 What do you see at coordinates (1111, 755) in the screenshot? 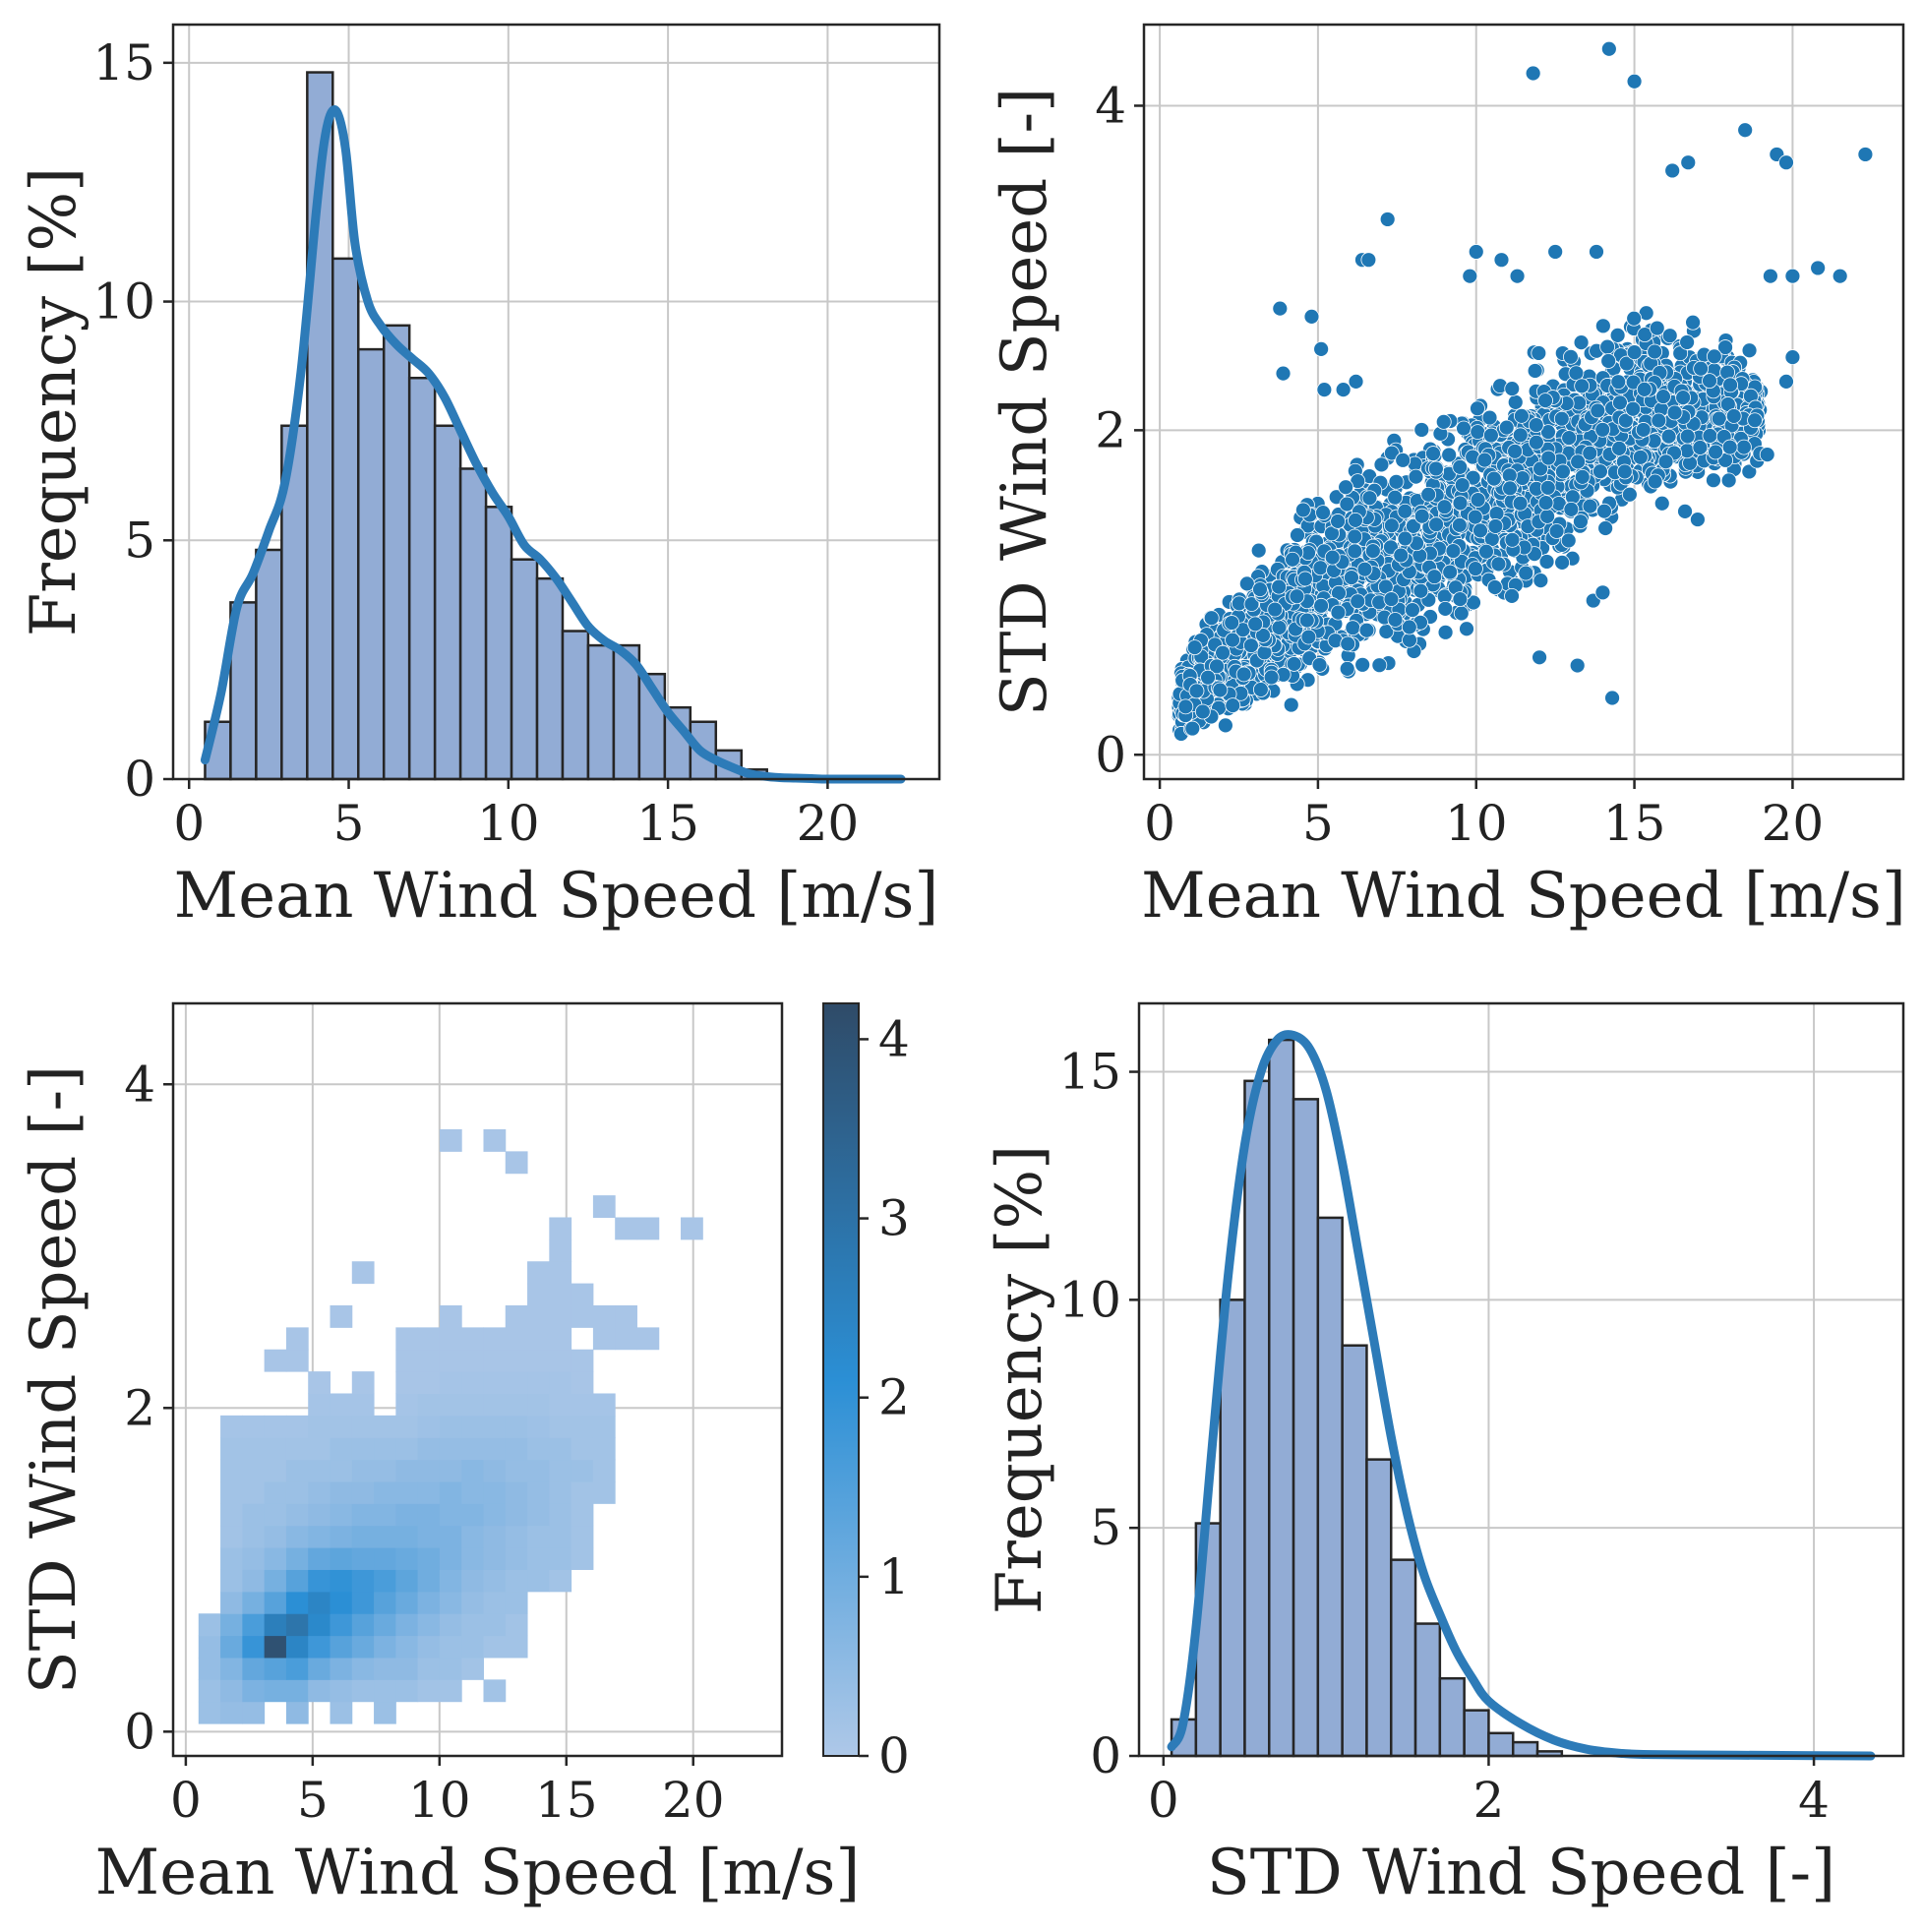
I see `y-tick-label: 0` at bounding box center [1111, 755].